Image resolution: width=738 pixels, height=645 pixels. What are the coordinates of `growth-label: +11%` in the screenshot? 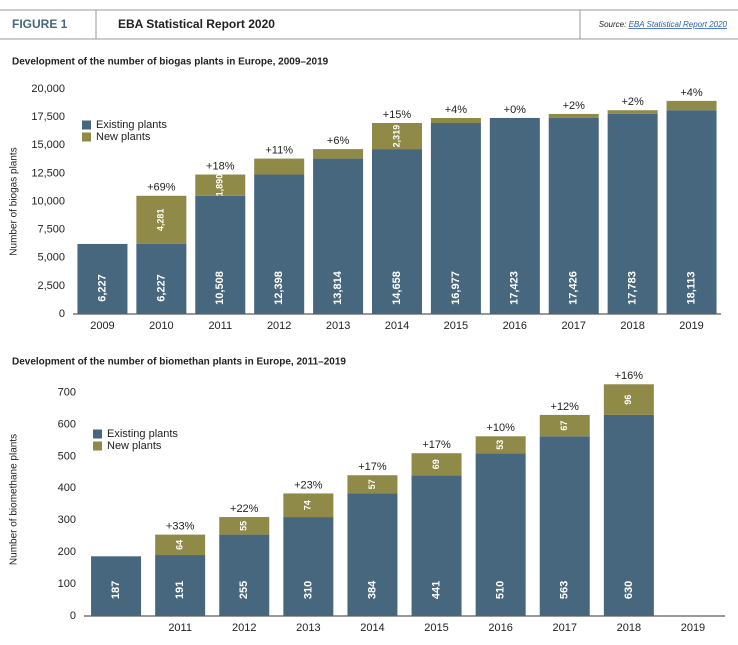 It's located at (279, 150).